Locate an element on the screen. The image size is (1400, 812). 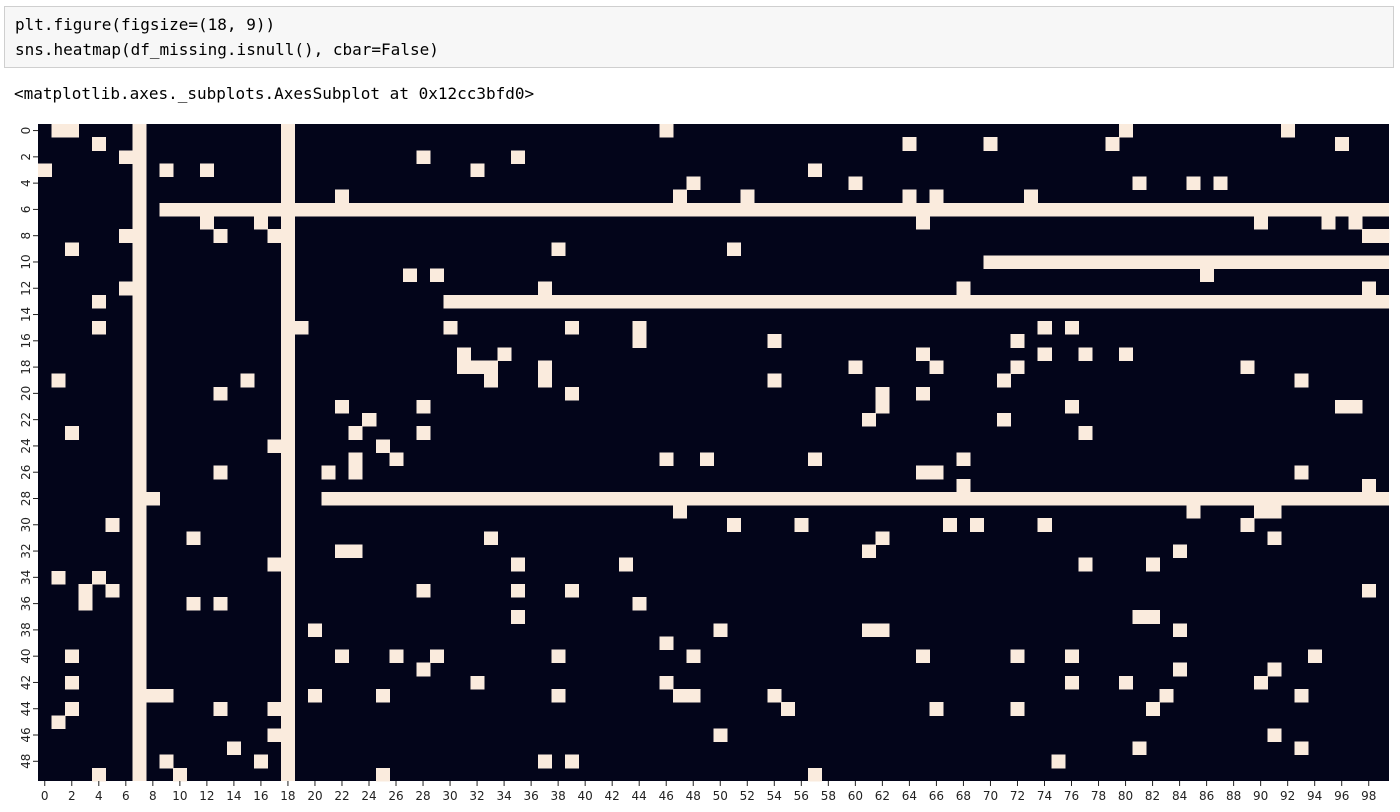
x-tick-label: 46 is located at coordinates (666, 796).